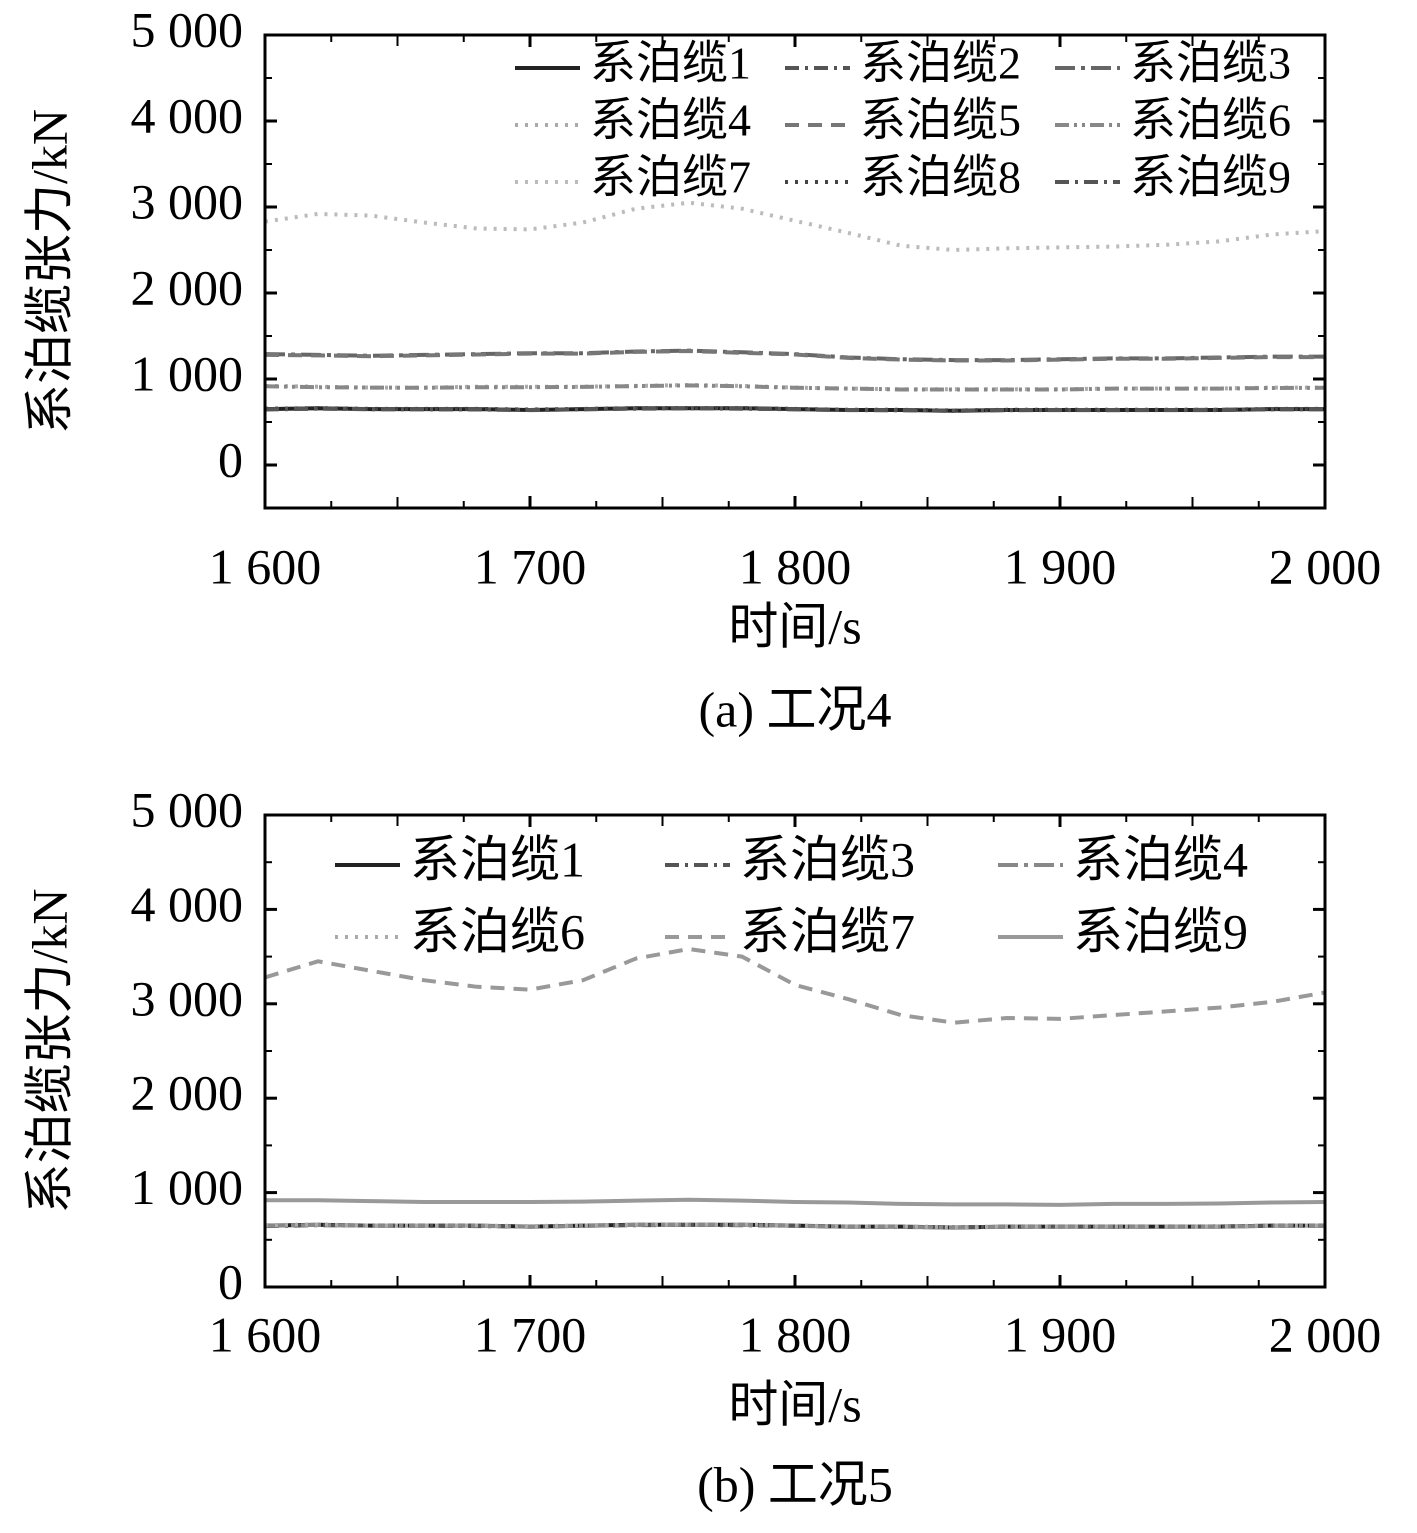  Describe the element at coordinates (940, 177) in the screenshot. I see `legend-label: 系泊缆8` at that location.